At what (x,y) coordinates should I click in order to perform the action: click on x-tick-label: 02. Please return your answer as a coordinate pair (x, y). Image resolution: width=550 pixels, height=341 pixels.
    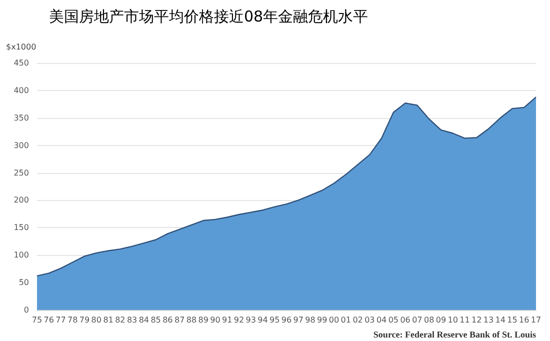
    Looking at the image, I should click on (357, 320).